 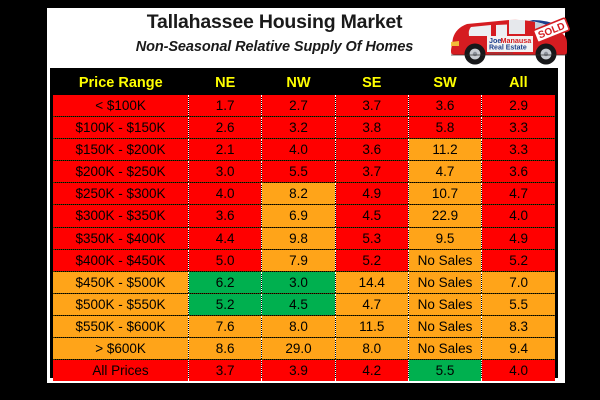 I want to click on price-range-label: $300K - $350K, so click(x=121, y=216).